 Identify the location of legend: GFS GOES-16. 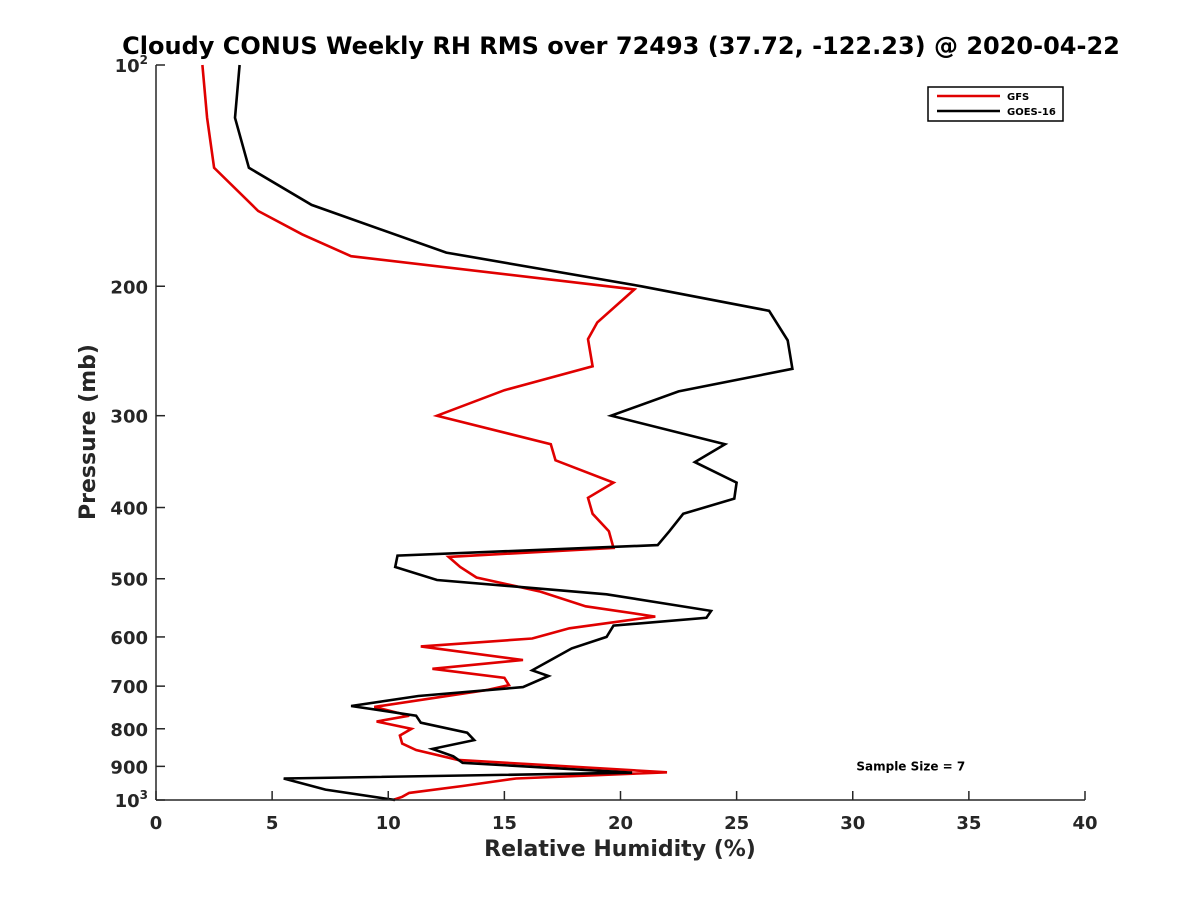
(995, 104).